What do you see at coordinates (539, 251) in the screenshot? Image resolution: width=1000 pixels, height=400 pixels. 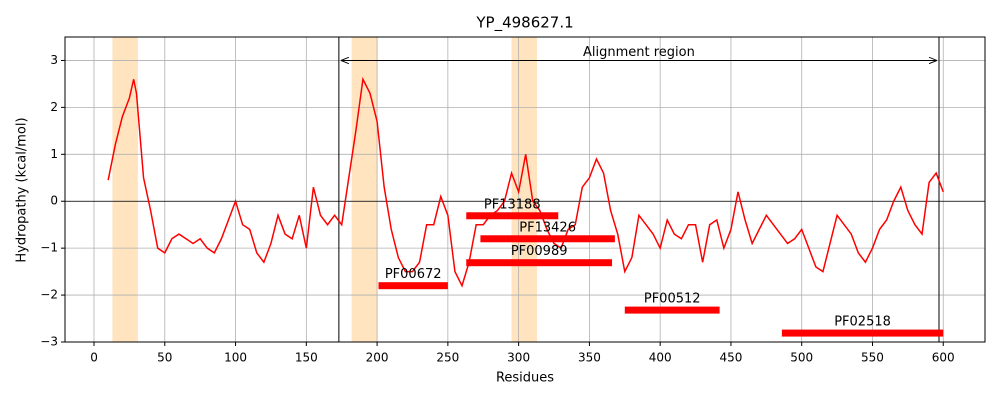 I see `domain-label: PF00989` at bounding box center [539, 251].